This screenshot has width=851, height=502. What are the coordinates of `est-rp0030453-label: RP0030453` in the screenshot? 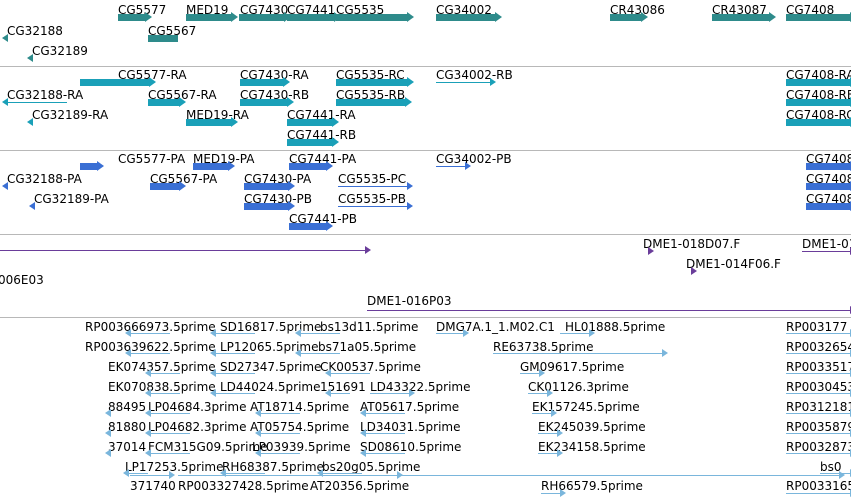 It's located at (818, 387).